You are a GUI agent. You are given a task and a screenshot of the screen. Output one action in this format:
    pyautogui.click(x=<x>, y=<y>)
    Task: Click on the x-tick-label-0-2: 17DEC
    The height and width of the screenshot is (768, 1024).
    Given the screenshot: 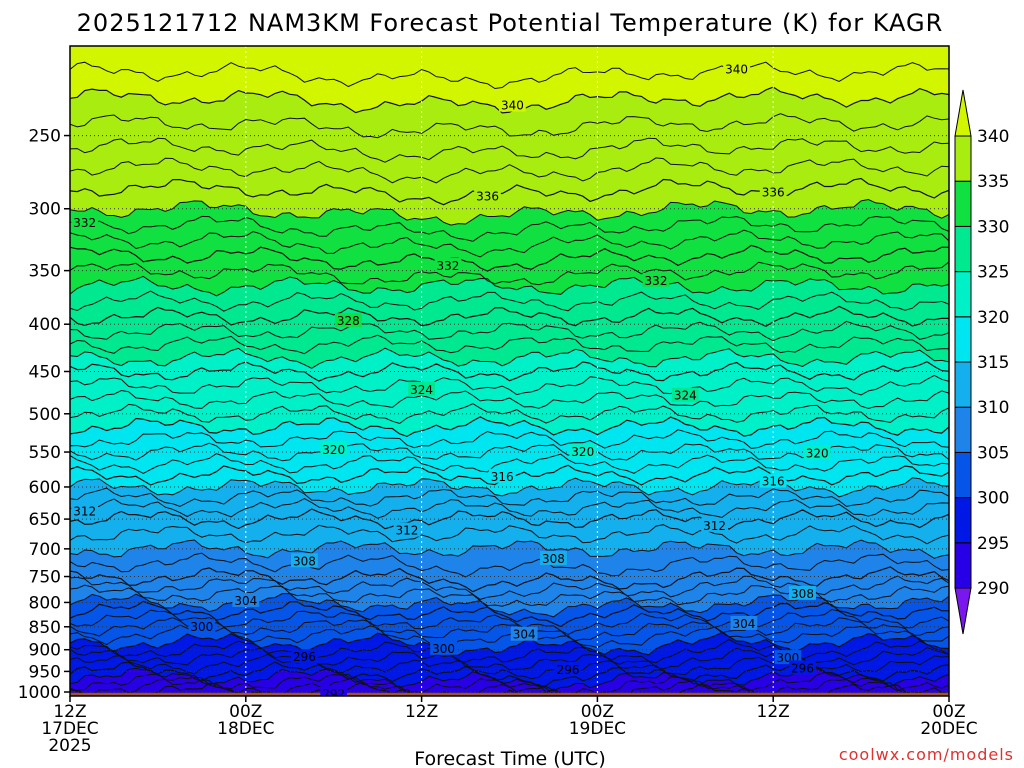 What is the action you would take?
    pyautogui.click(x=69, y=729)
    